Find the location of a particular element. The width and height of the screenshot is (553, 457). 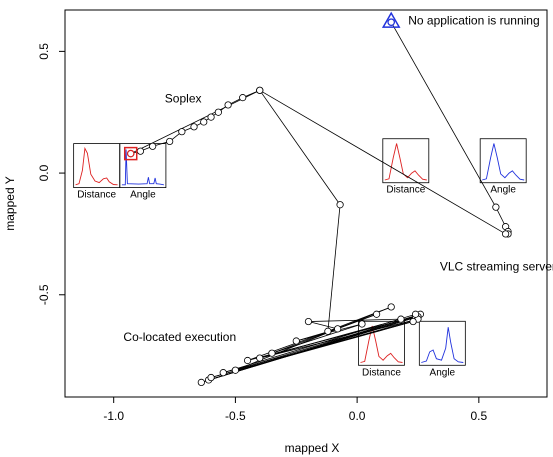

x-tick-label: -1.0 is located at coordinates (113, 416).